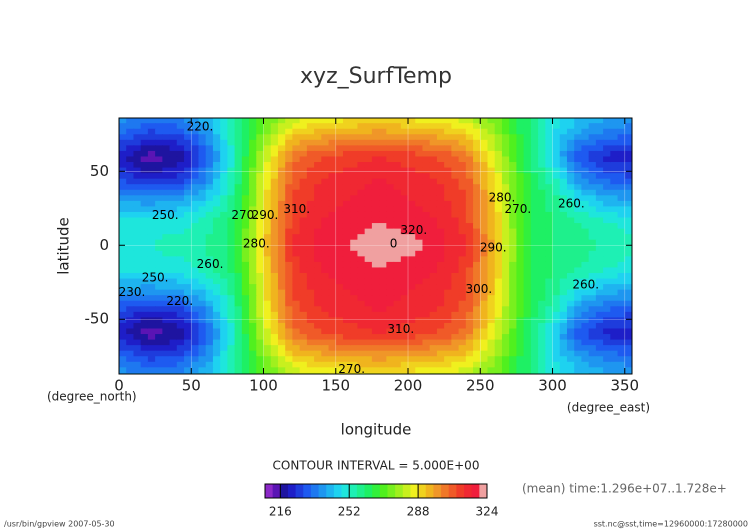 The width and height of the screenshot is (752, 532). What do you see at coordinates (478, 289) in the screenshot?
I see `contour-label: 300.` at bounding box center [478, 289].